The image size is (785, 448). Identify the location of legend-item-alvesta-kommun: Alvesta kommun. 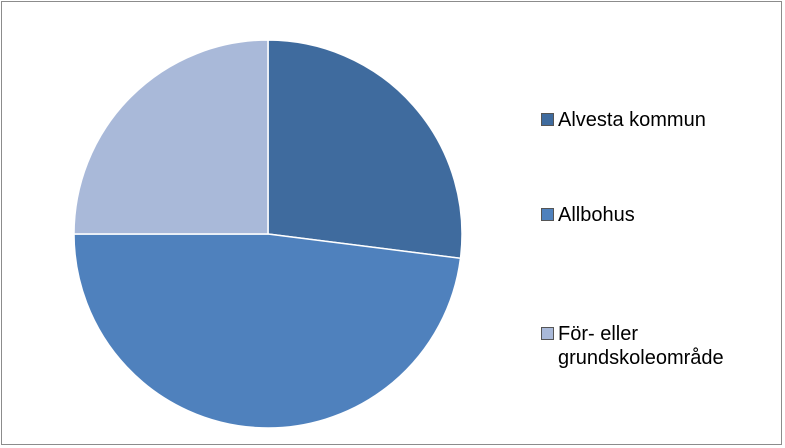
(654, 120).